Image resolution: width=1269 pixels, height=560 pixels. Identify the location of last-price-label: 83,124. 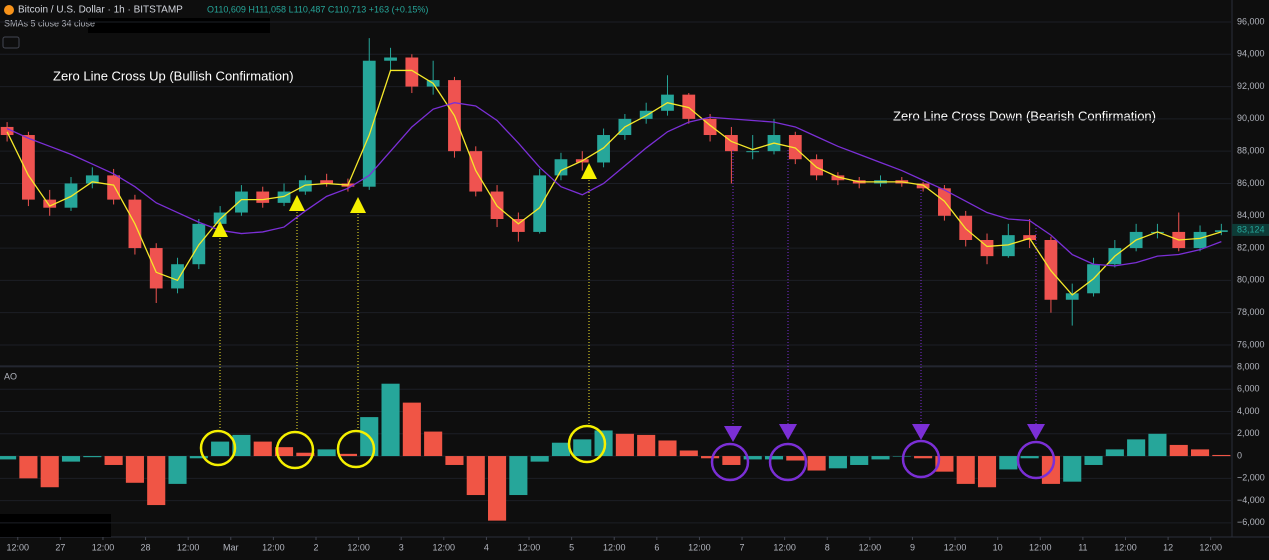
(1251, 229).